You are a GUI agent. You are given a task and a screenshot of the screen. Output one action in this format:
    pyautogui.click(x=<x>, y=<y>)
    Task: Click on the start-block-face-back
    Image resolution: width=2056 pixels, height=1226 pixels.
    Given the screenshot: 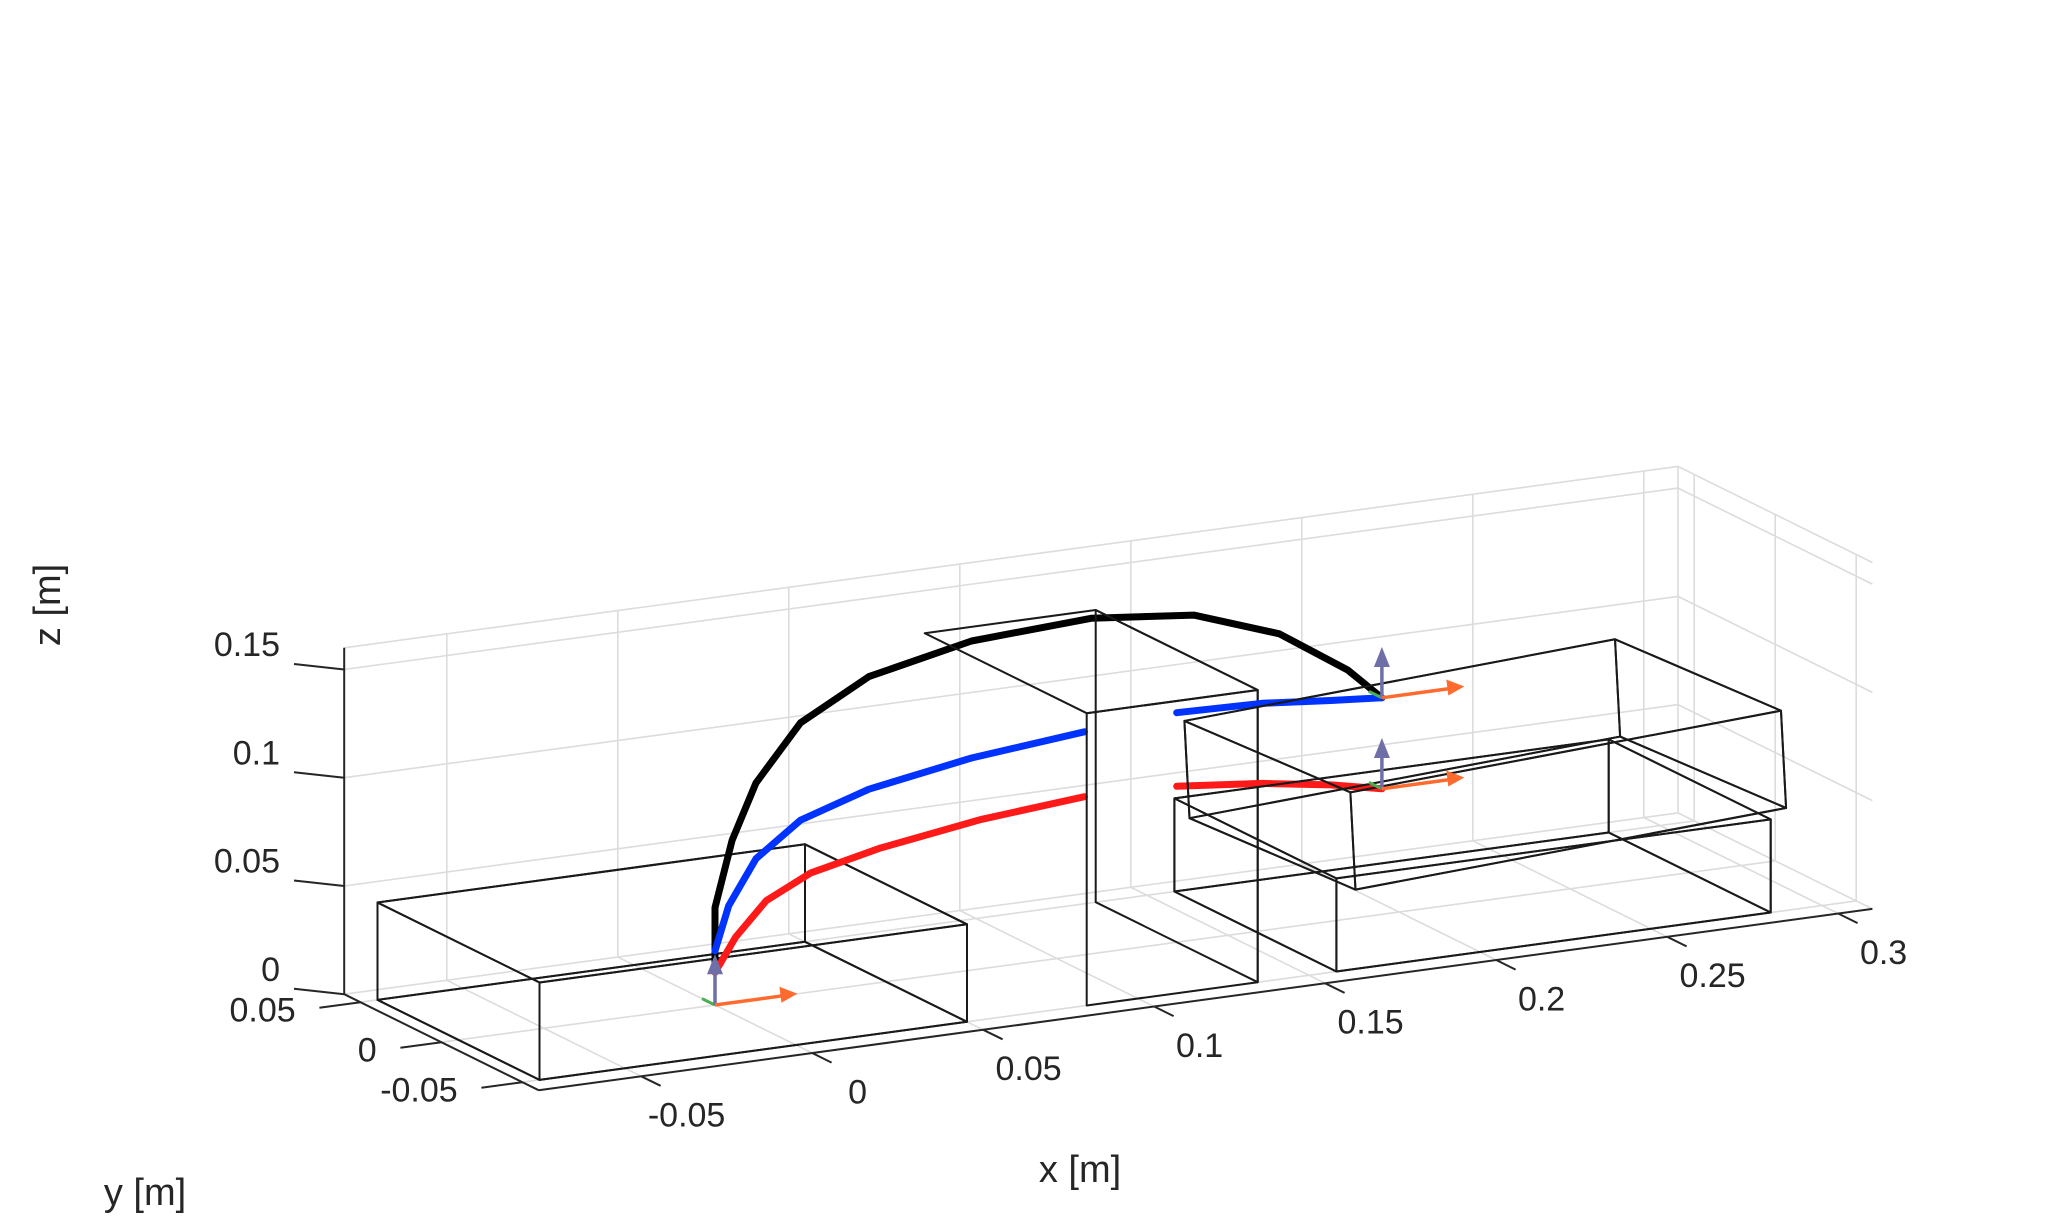 What is the action you would take?
    pyautogui.click(x=591, y=922)
    